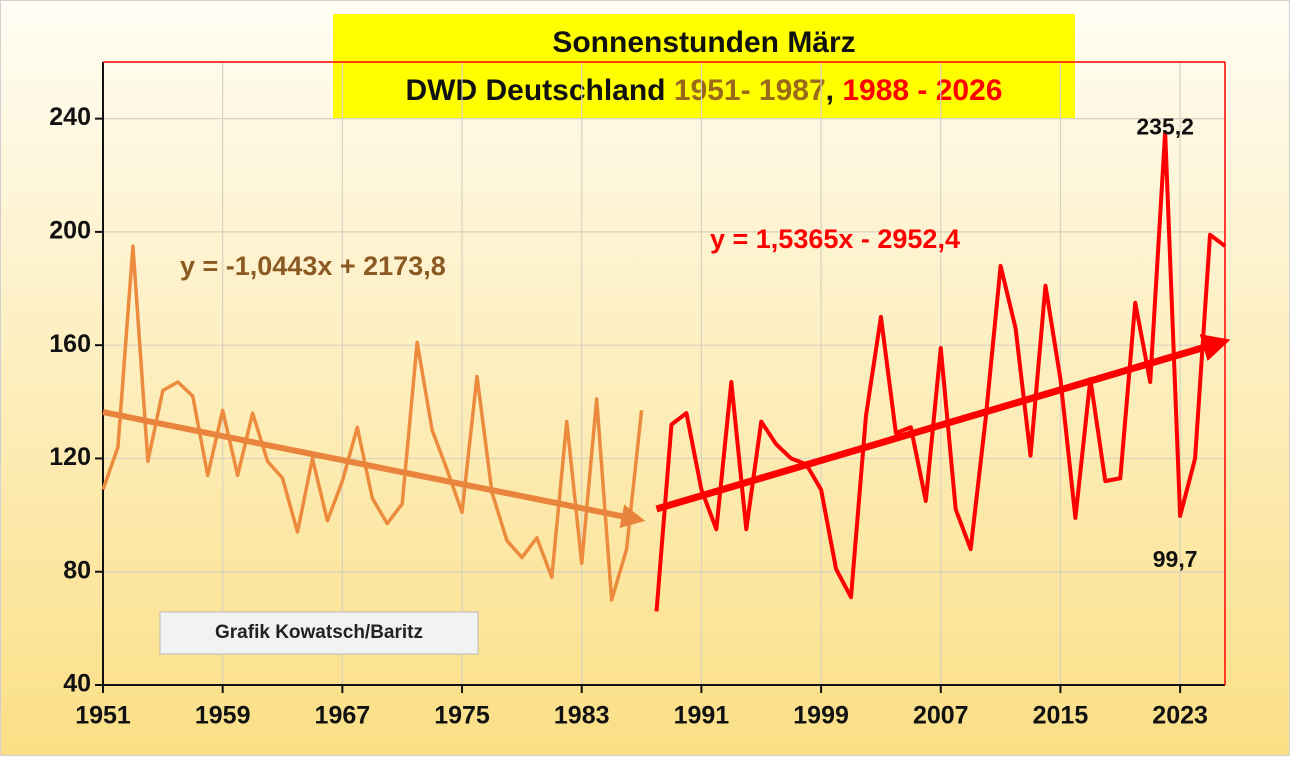  Describe the element at coordinates (462, 716) in the screenshot. I see `x-tick-label: 1975` at that location.